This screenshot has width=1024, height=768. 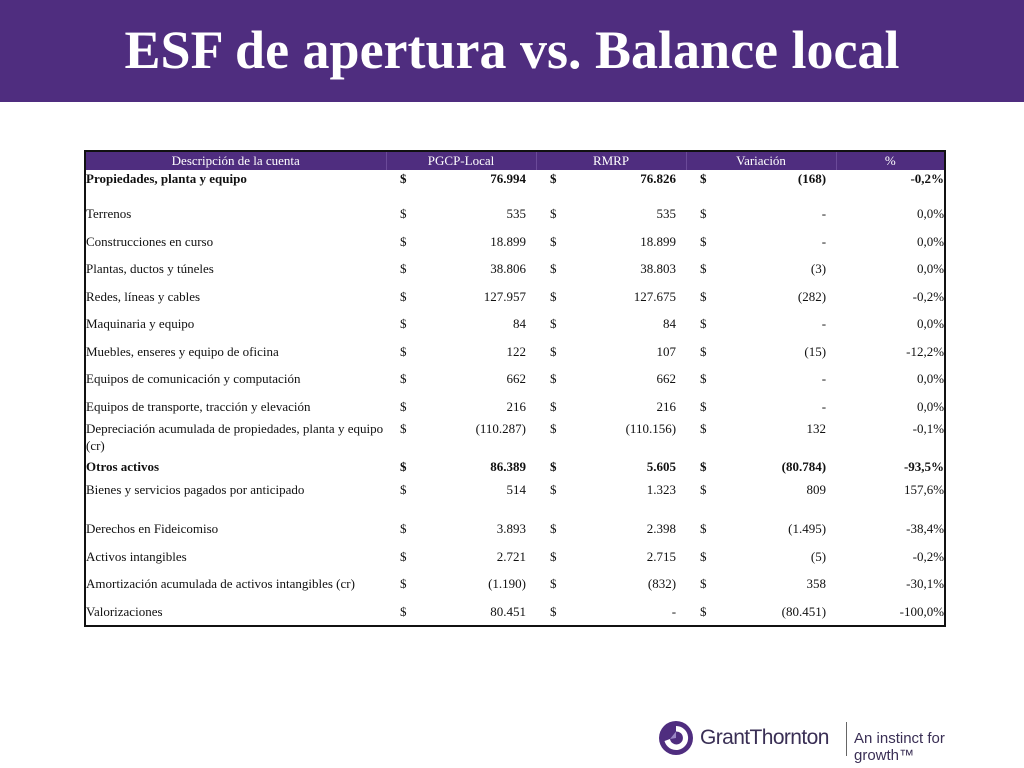 What do you see at coordinates (922, 611) in the screenshot?
I see `cell-percent: -100,0%` at bounding box center [922, 611].